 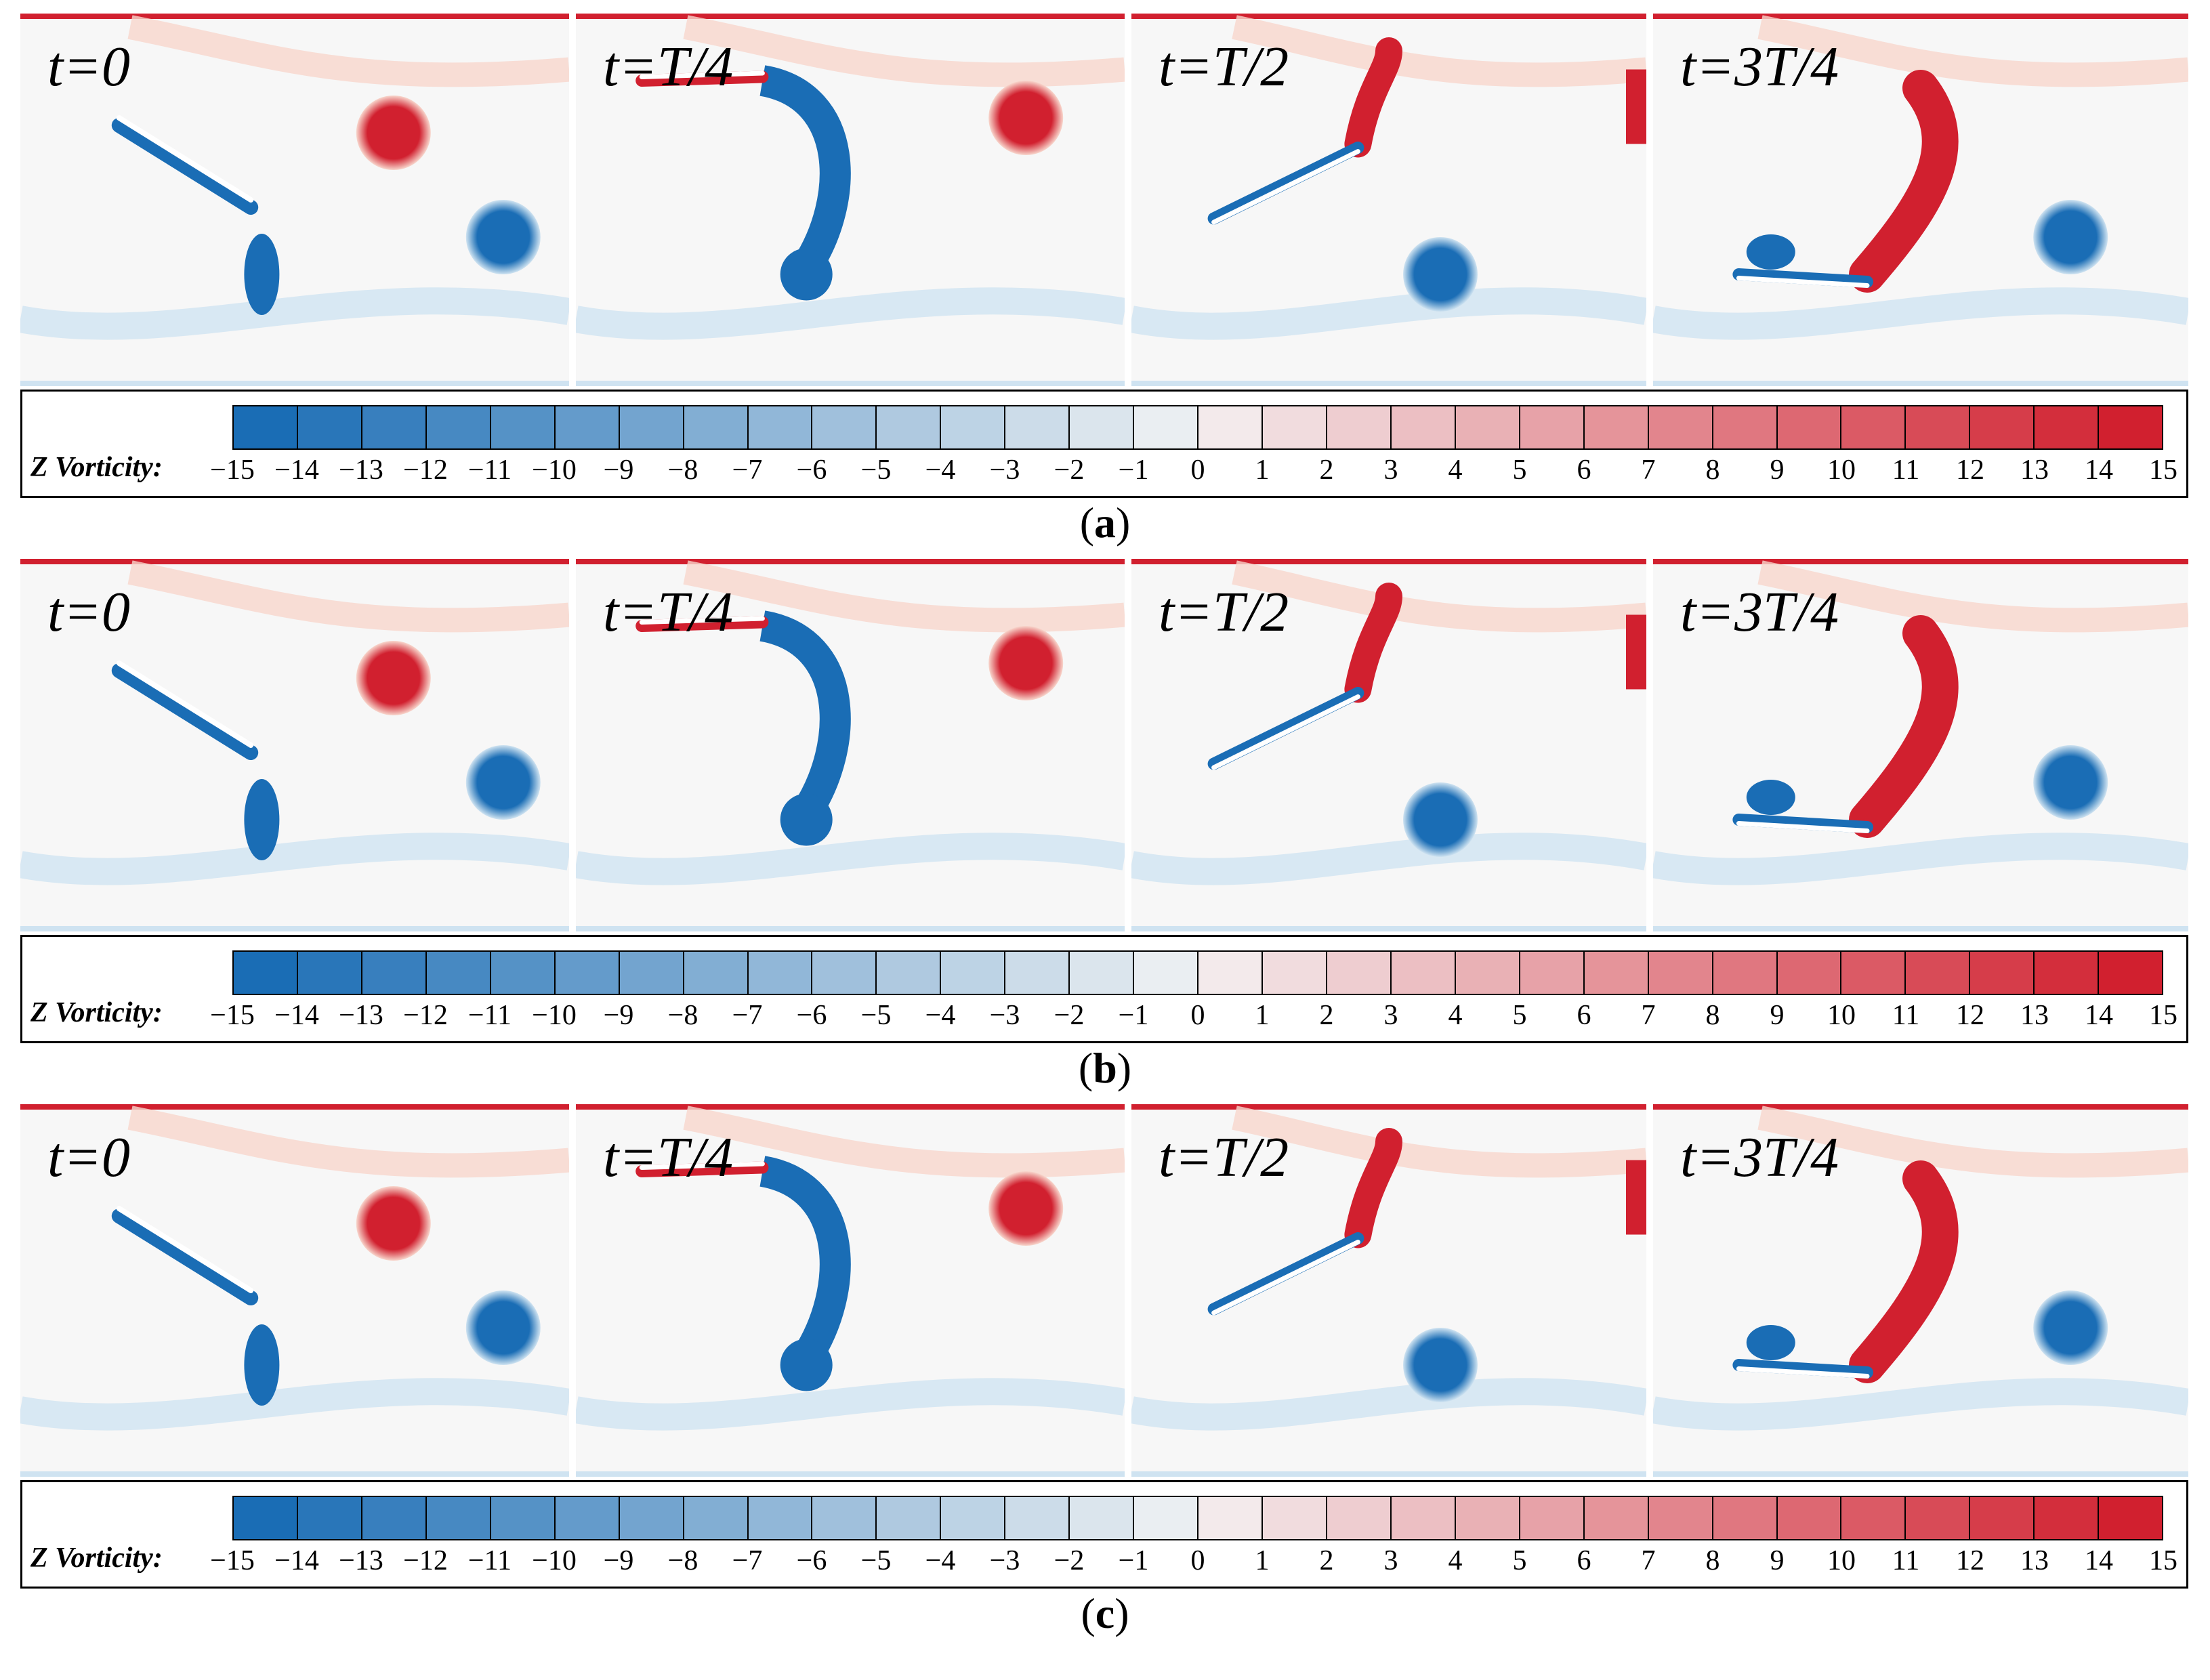 What do you see at coordinates (1519, 470) in the screenshot?
I see `colorbar-tick-label: 5` at bounding box center [1519, 470].